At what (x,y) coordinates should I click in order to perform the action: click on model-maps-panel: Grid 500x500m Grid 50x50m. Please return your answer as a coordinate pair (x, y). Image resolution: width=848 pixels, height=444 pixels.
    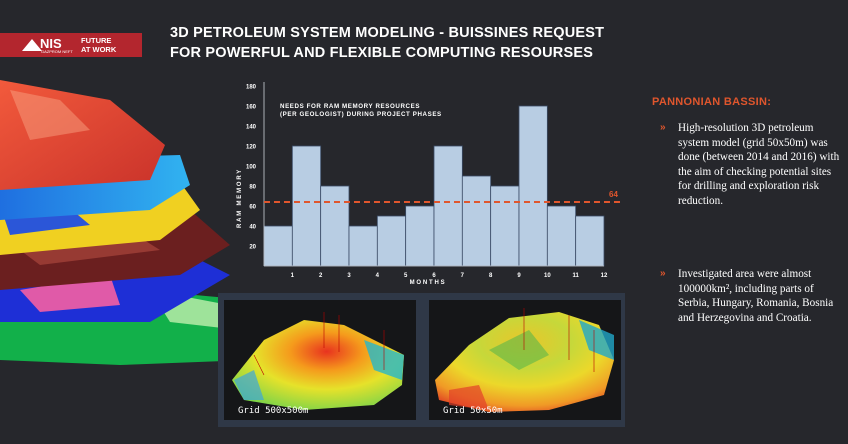
    Looking at the image, I should click on (421, 360).